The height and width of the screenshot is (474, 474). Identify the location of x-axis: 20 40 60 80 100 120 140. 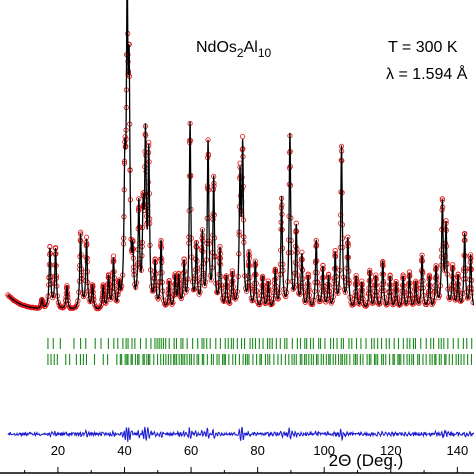
(237, 458).